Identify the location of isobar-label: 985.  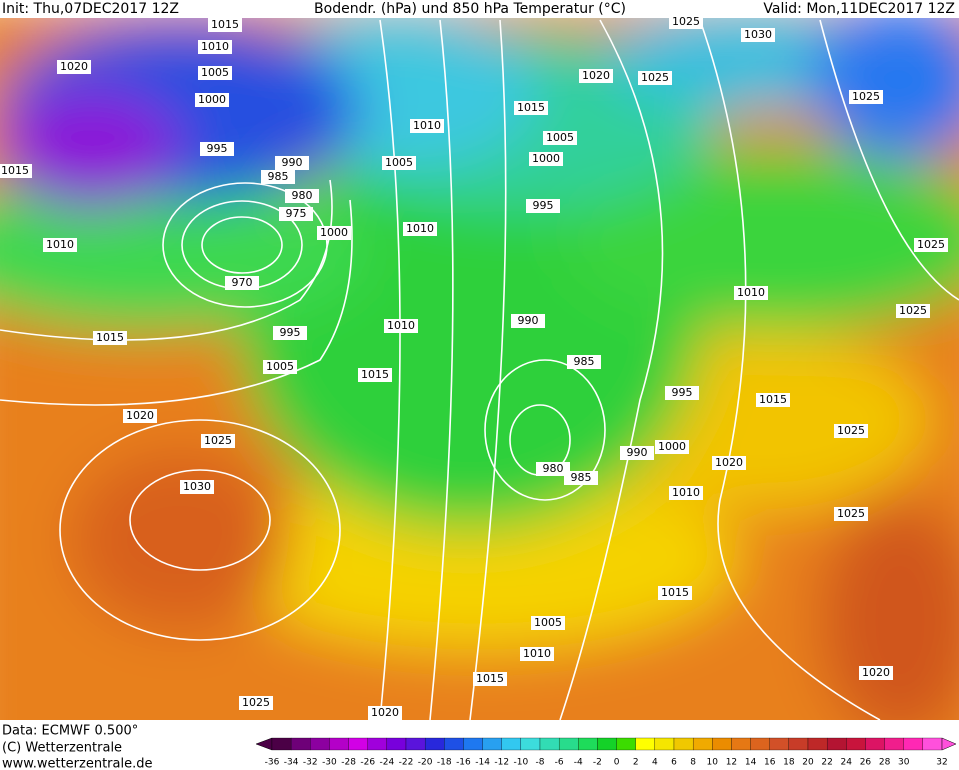
(278, 176).